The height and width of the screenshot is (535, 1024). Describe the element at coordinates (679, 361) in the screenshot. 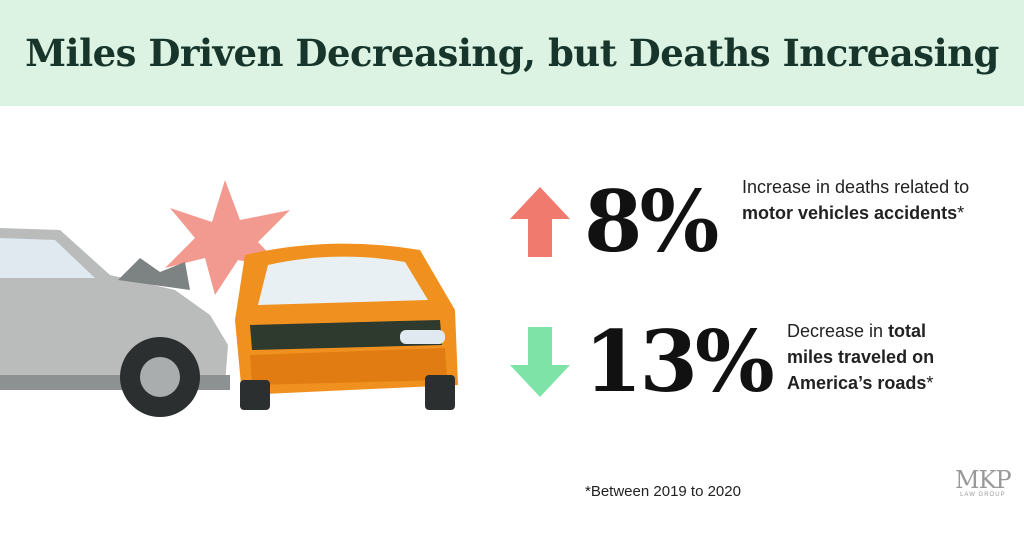

I see `stat-value: 13%` at that location.